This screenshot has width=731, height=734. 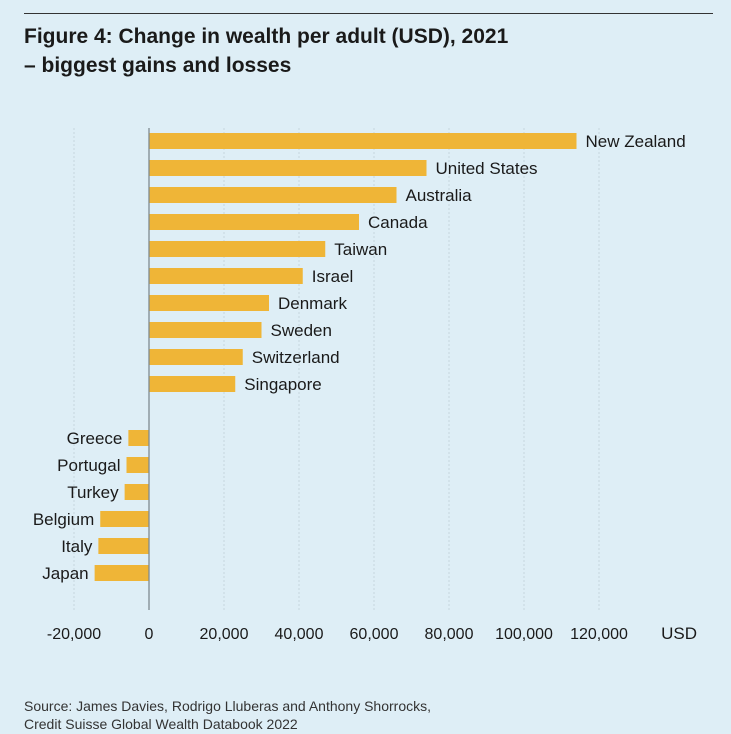 I want to click on bar-switzerland, so click(x=196, y=357).